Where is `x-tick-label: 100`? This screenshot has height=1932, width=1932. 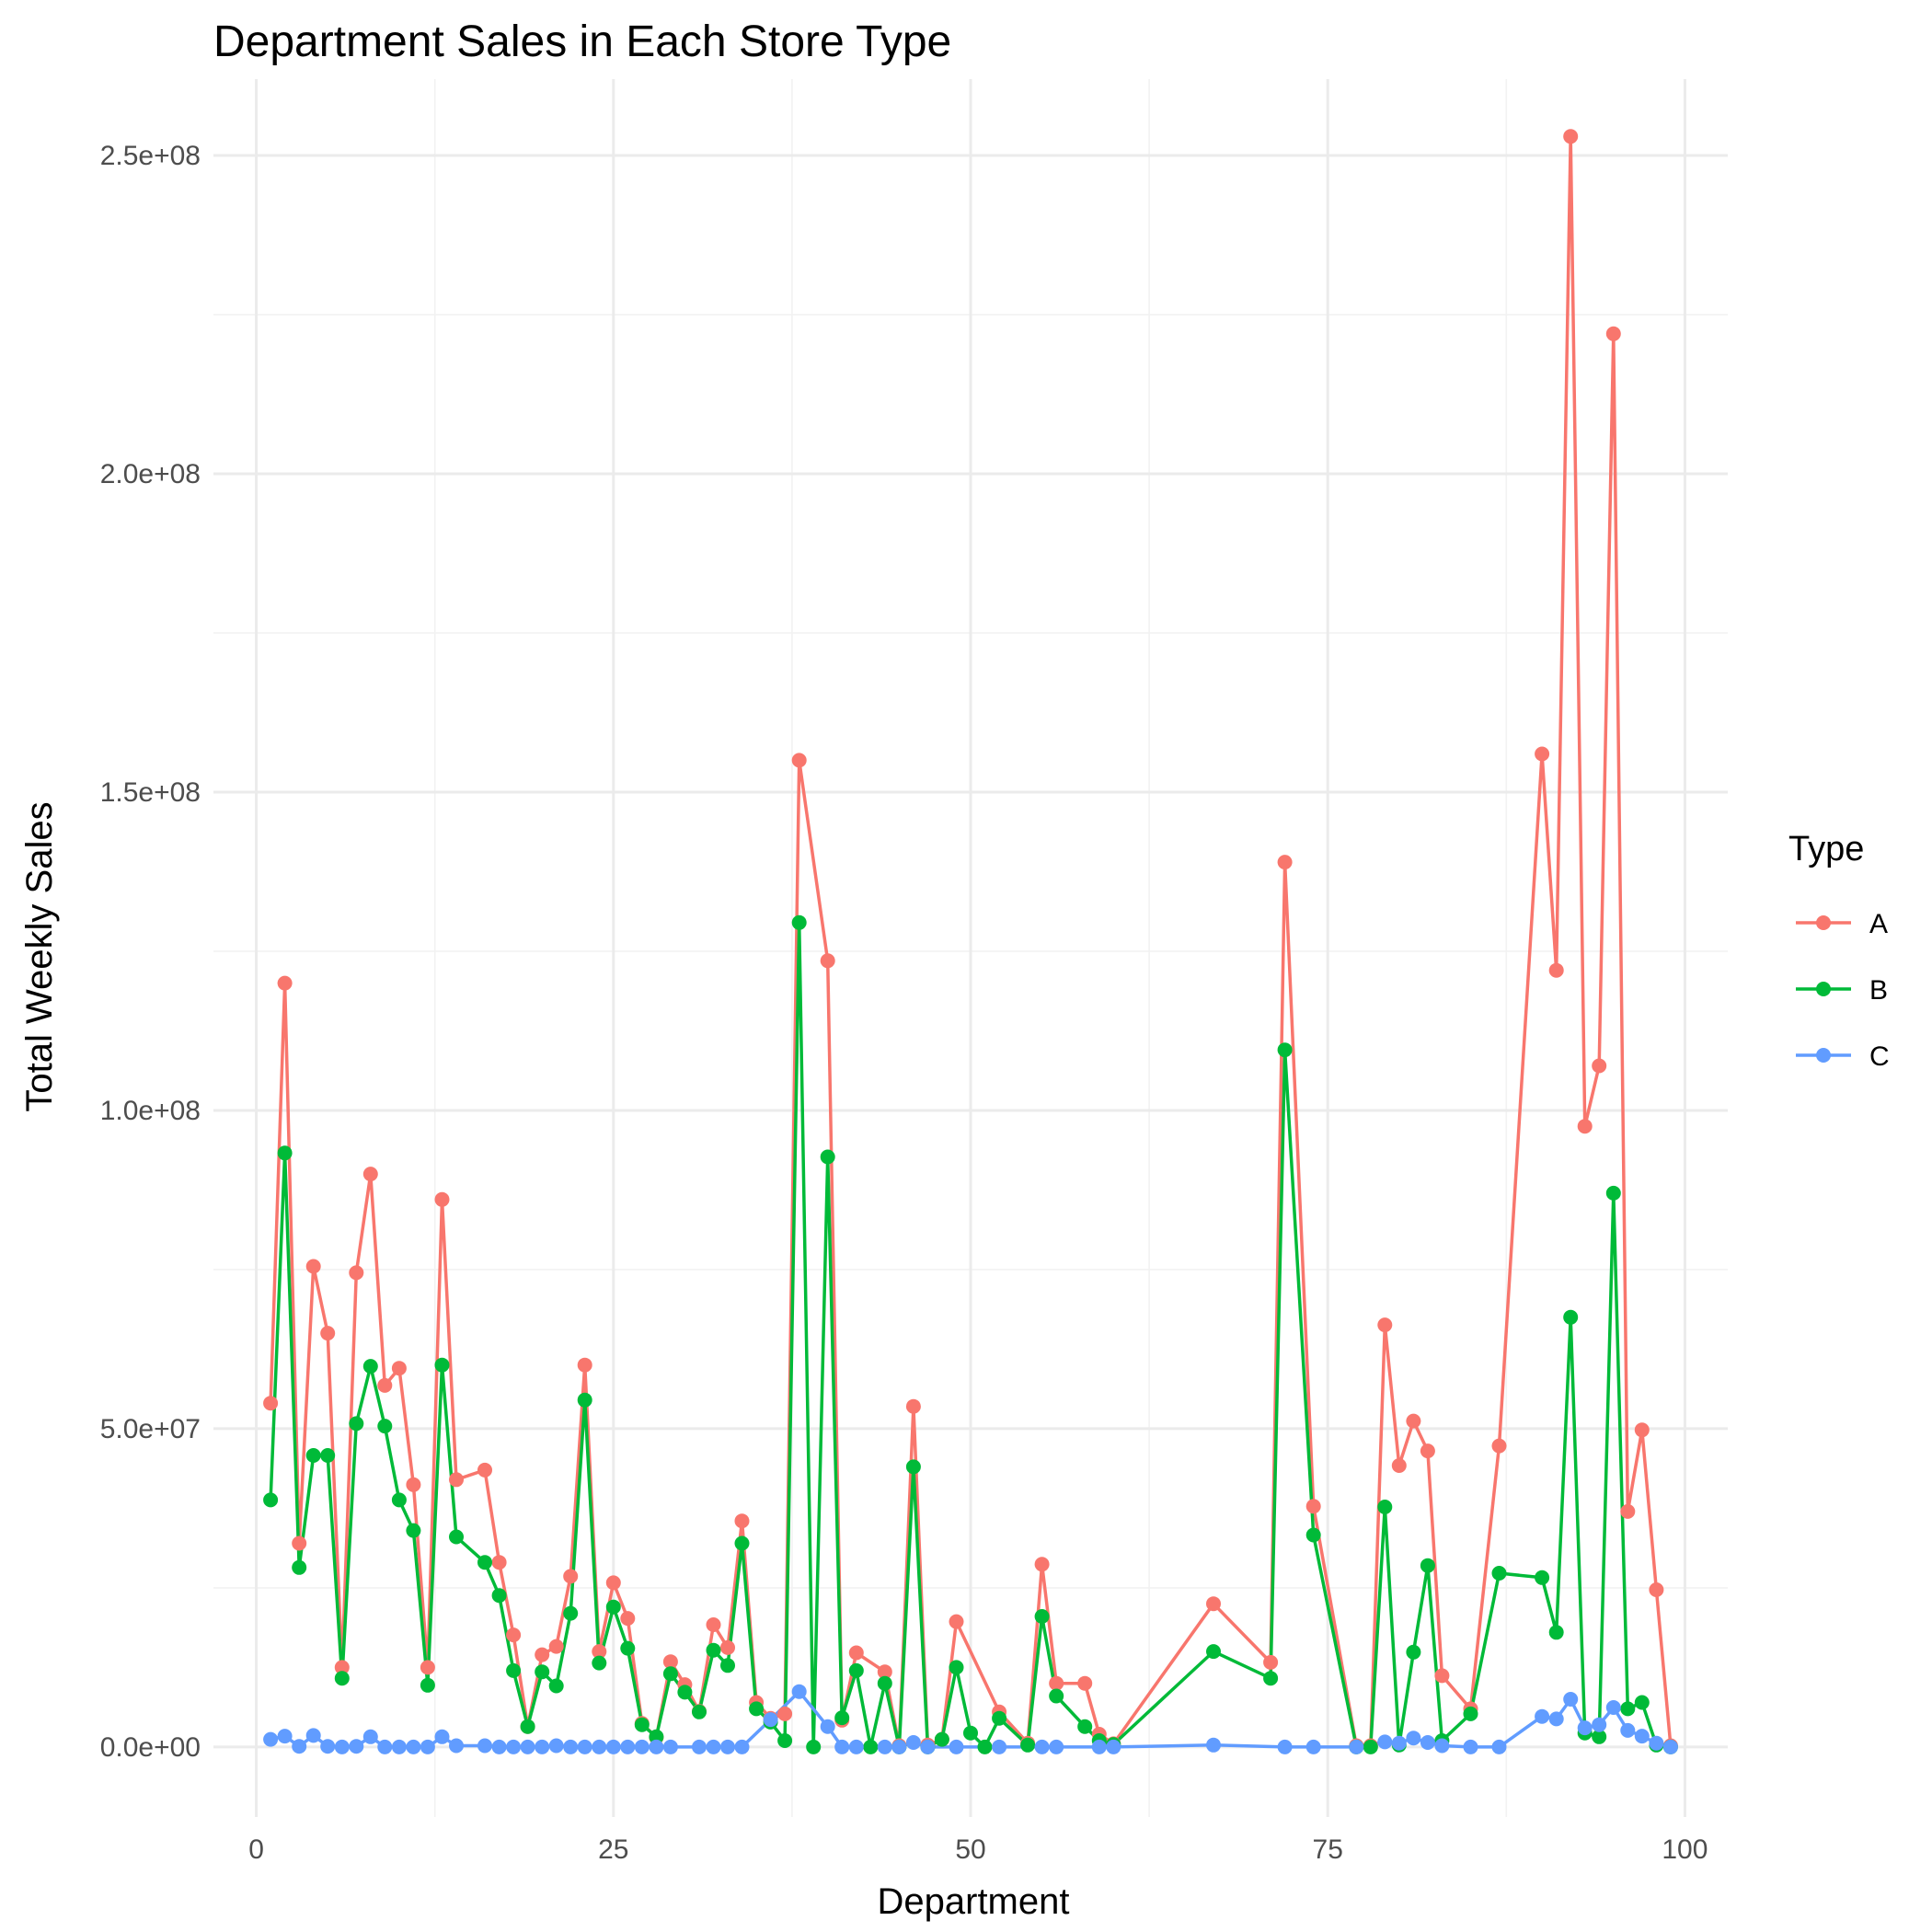 x-tick-label: 100 is located at coordinates (1685, 1849).